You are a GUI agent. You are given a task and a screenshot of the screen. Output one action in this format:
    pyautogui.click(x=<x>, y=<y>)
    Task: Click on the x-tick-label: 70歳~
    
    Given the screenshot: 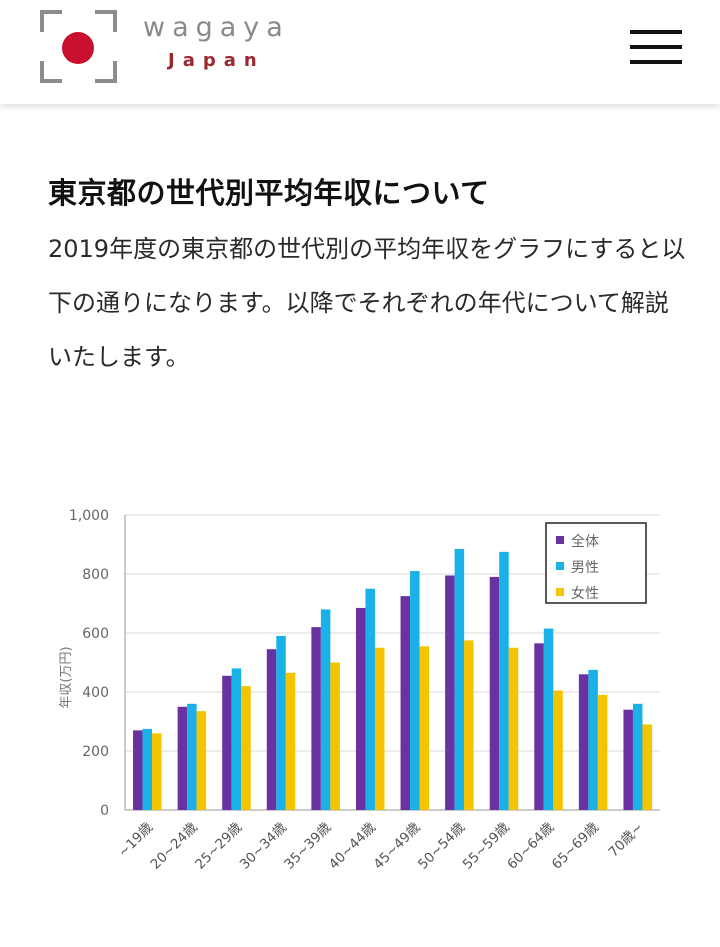 What is the action you would take?
    pyautogui.click(x=626, y=840)
    